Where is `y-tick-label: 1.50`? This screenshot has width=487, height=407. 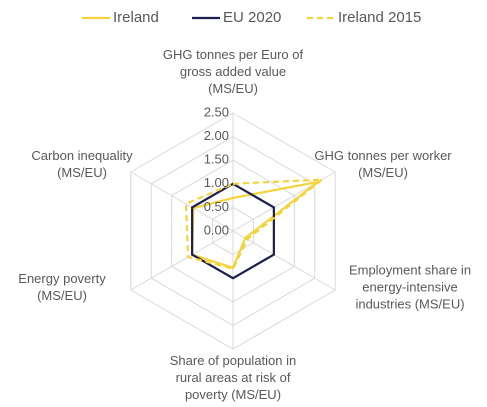 y-tick-label: 1.50 is located at coordinates (216, 159).